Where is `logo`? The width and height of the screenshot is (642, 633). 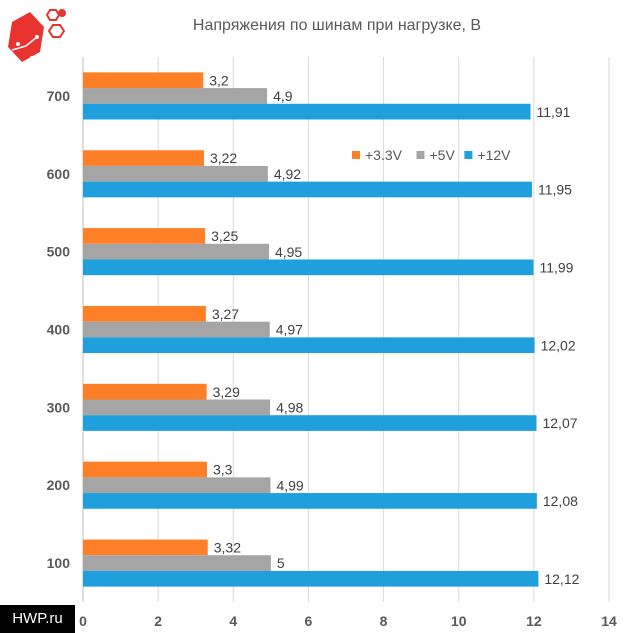 logo is located at coordinates (37, 35).